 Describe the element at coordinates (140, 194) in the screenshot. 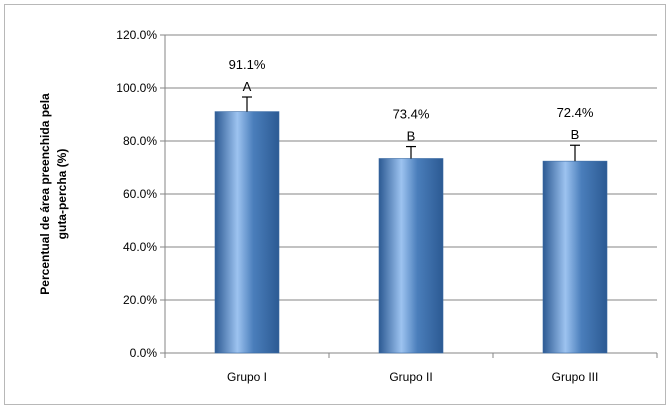

I see `y-tick-label: 60.0%` at that location.